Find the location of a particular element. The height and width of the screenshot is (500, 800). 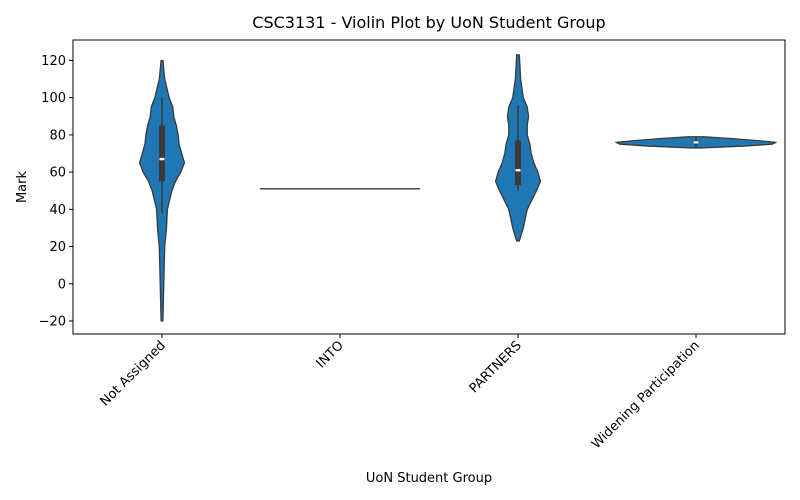

y-tick-label: 0 is located at coordinates (62, 284).